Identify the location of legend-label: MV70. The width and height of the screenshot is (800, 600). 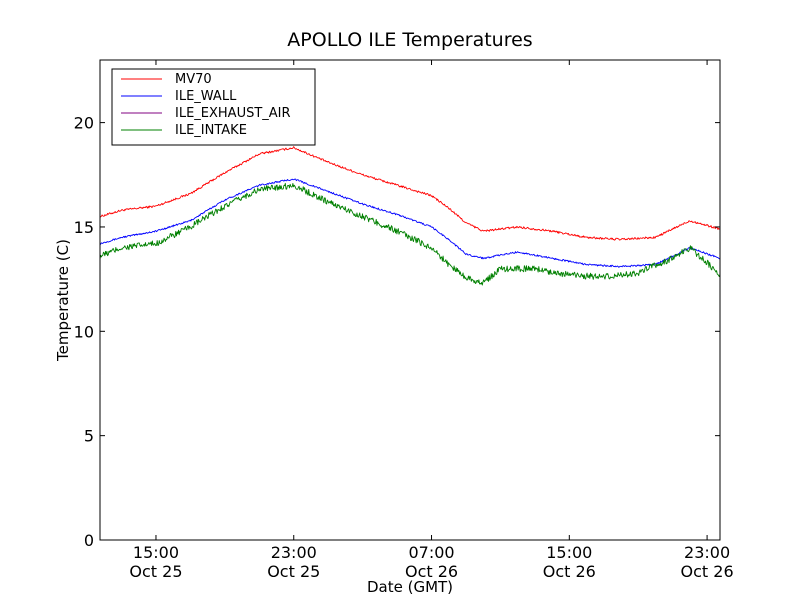
(193, 79).